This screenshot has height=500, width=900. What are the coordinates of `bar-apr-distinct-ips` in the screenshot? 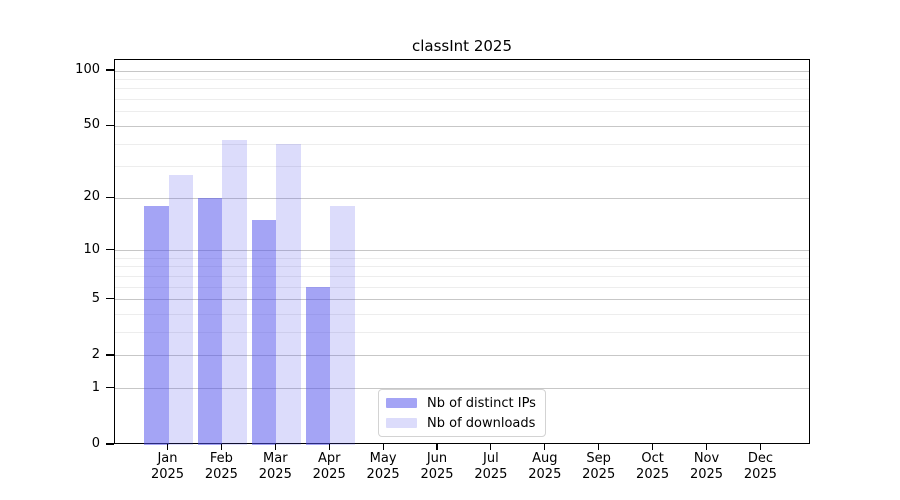 It's located at (318, 366).